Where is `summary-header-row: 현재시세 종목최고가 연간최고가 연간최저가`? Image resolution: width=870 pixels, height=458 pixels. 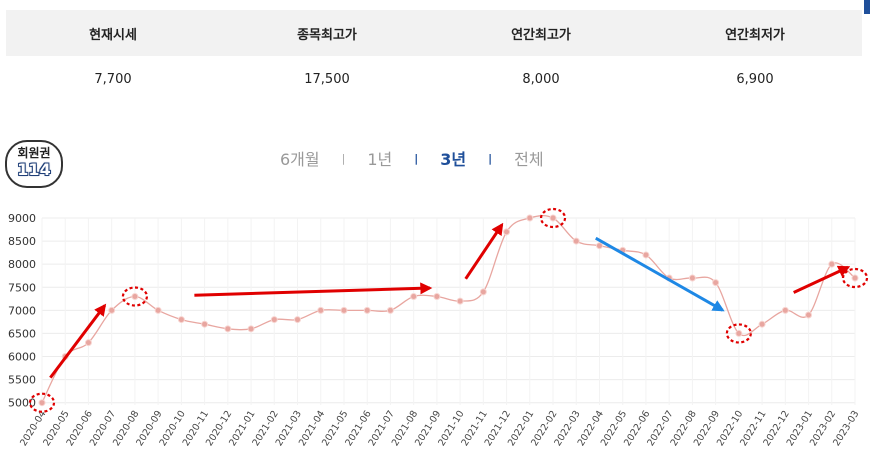 summary-header-row: 현재시세 종목최고가 연간최고가 연간최저가 is located at coordinates (434, 33).